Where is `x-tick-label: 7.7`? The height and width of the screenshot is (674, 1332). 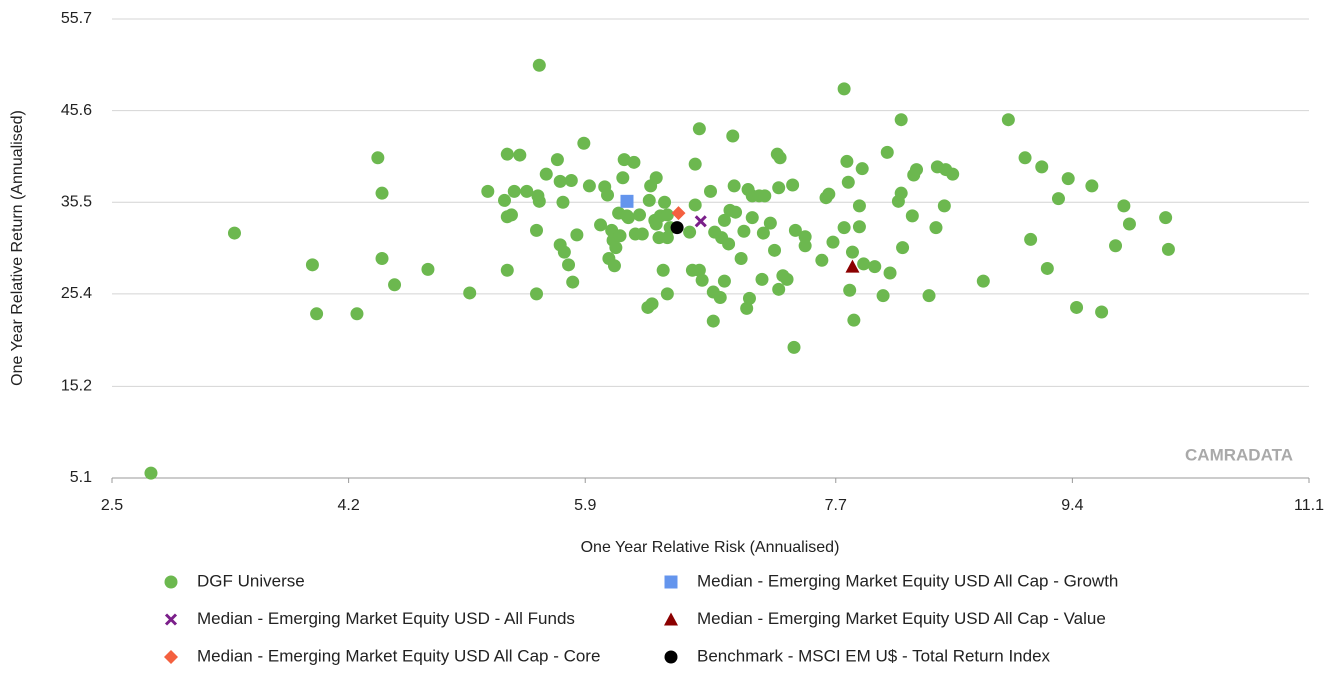 x-tick-label: 7.7 is located at coordinates (836, 505).